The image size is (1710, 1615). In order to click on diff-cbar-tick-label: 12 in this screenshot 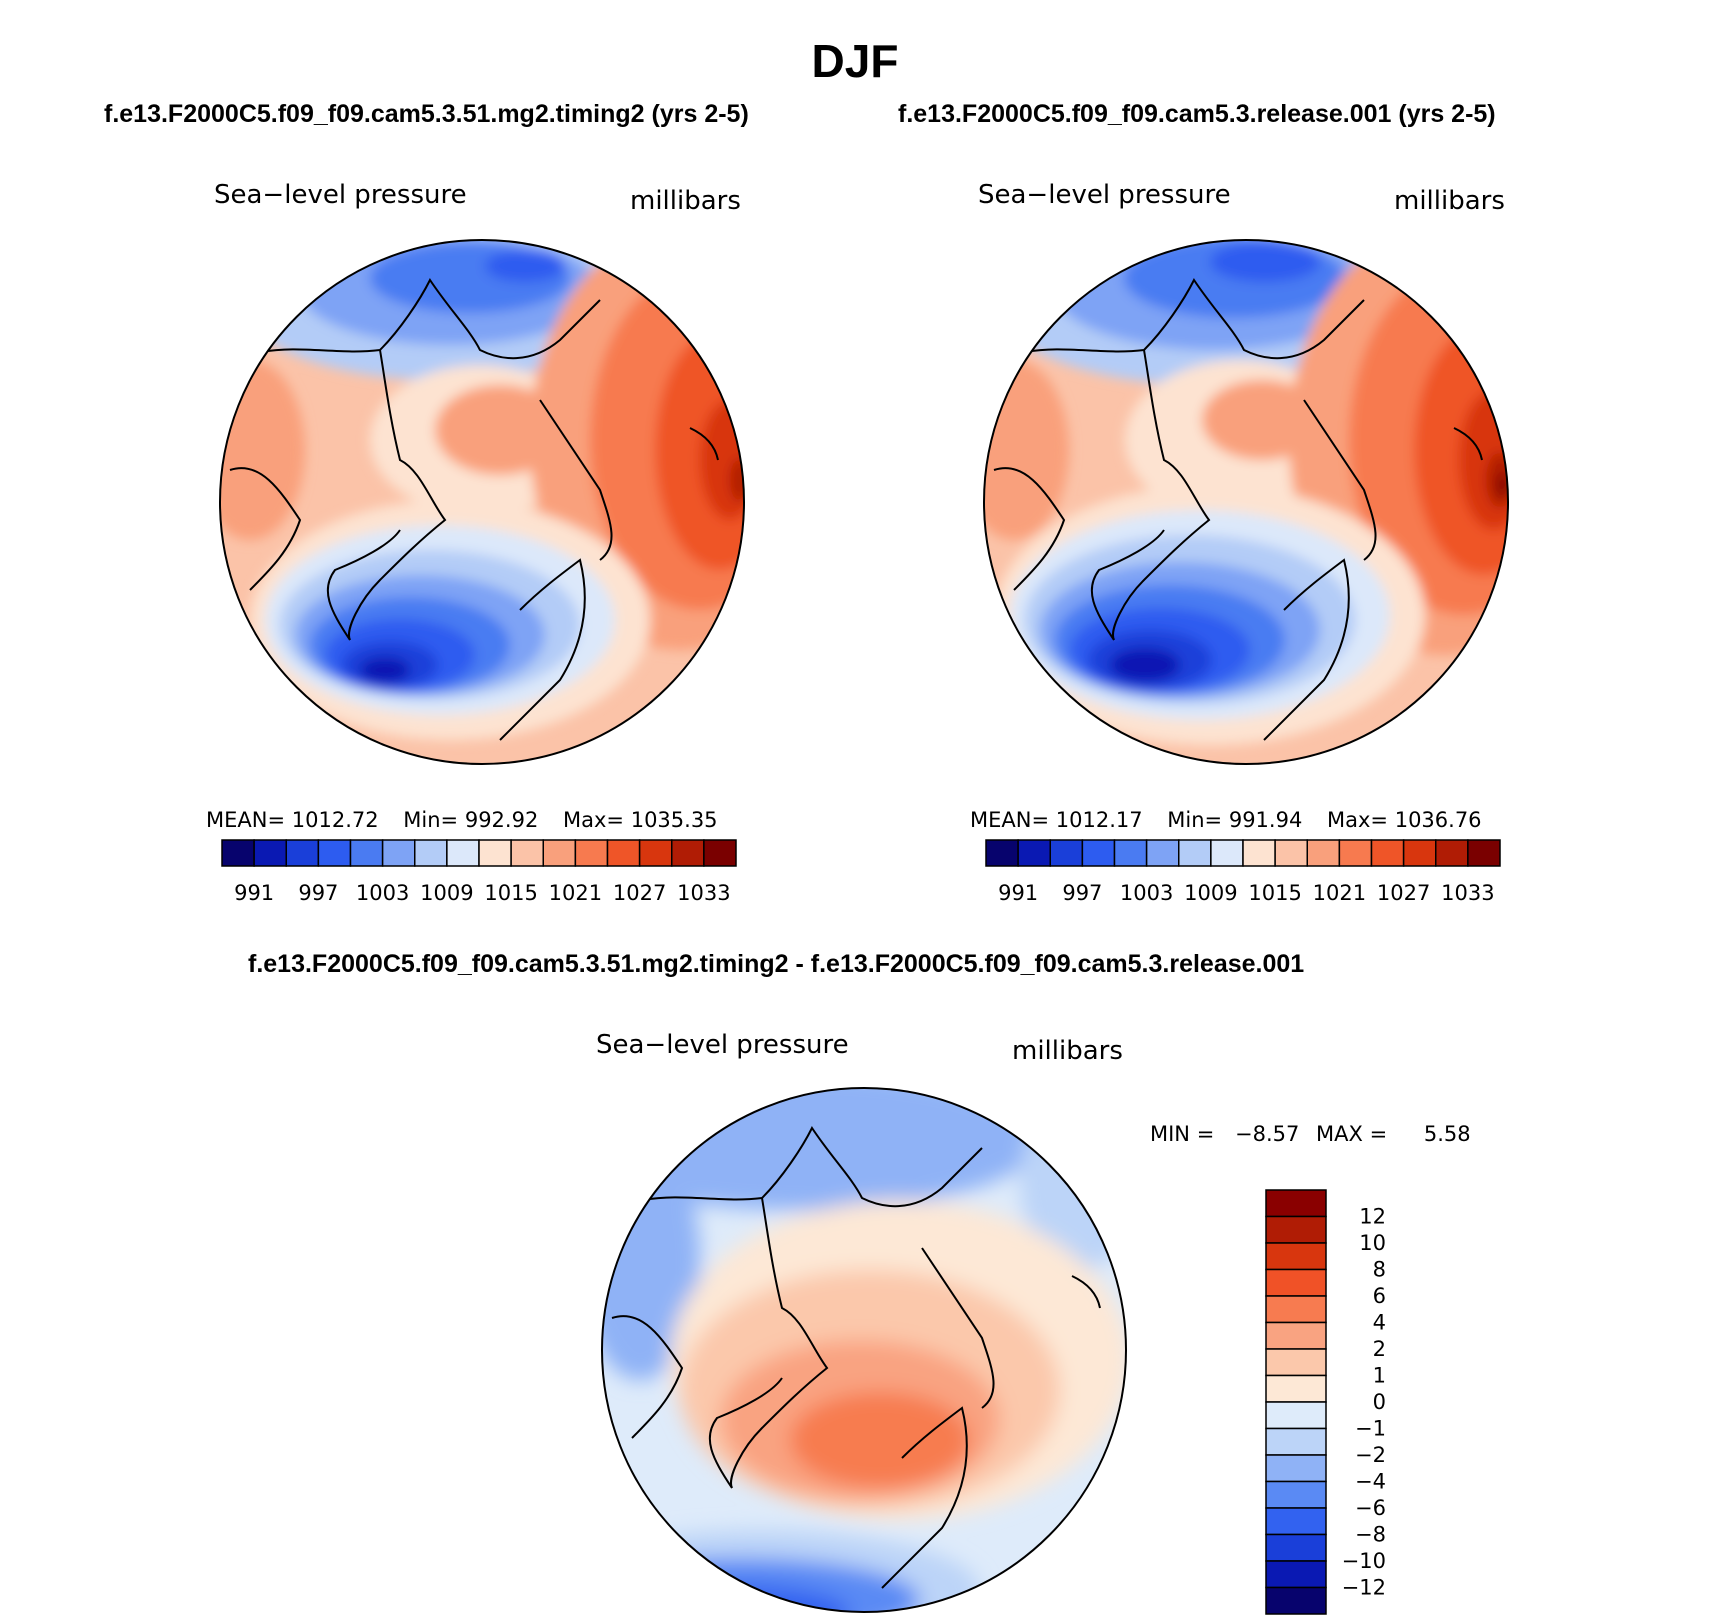, I will do `click(1372, 1217)`.